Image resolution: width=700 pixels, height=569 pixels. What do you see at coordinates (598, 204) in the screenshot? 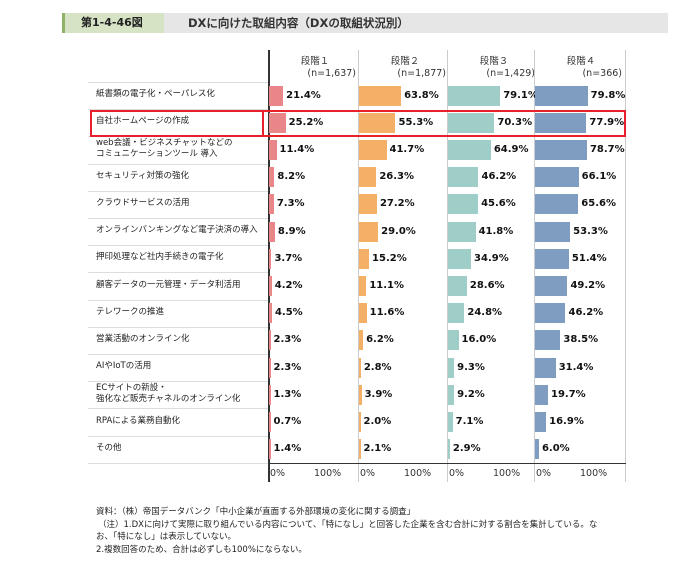
I see `data-label: 65.6%` at bounding box center [598, 204].